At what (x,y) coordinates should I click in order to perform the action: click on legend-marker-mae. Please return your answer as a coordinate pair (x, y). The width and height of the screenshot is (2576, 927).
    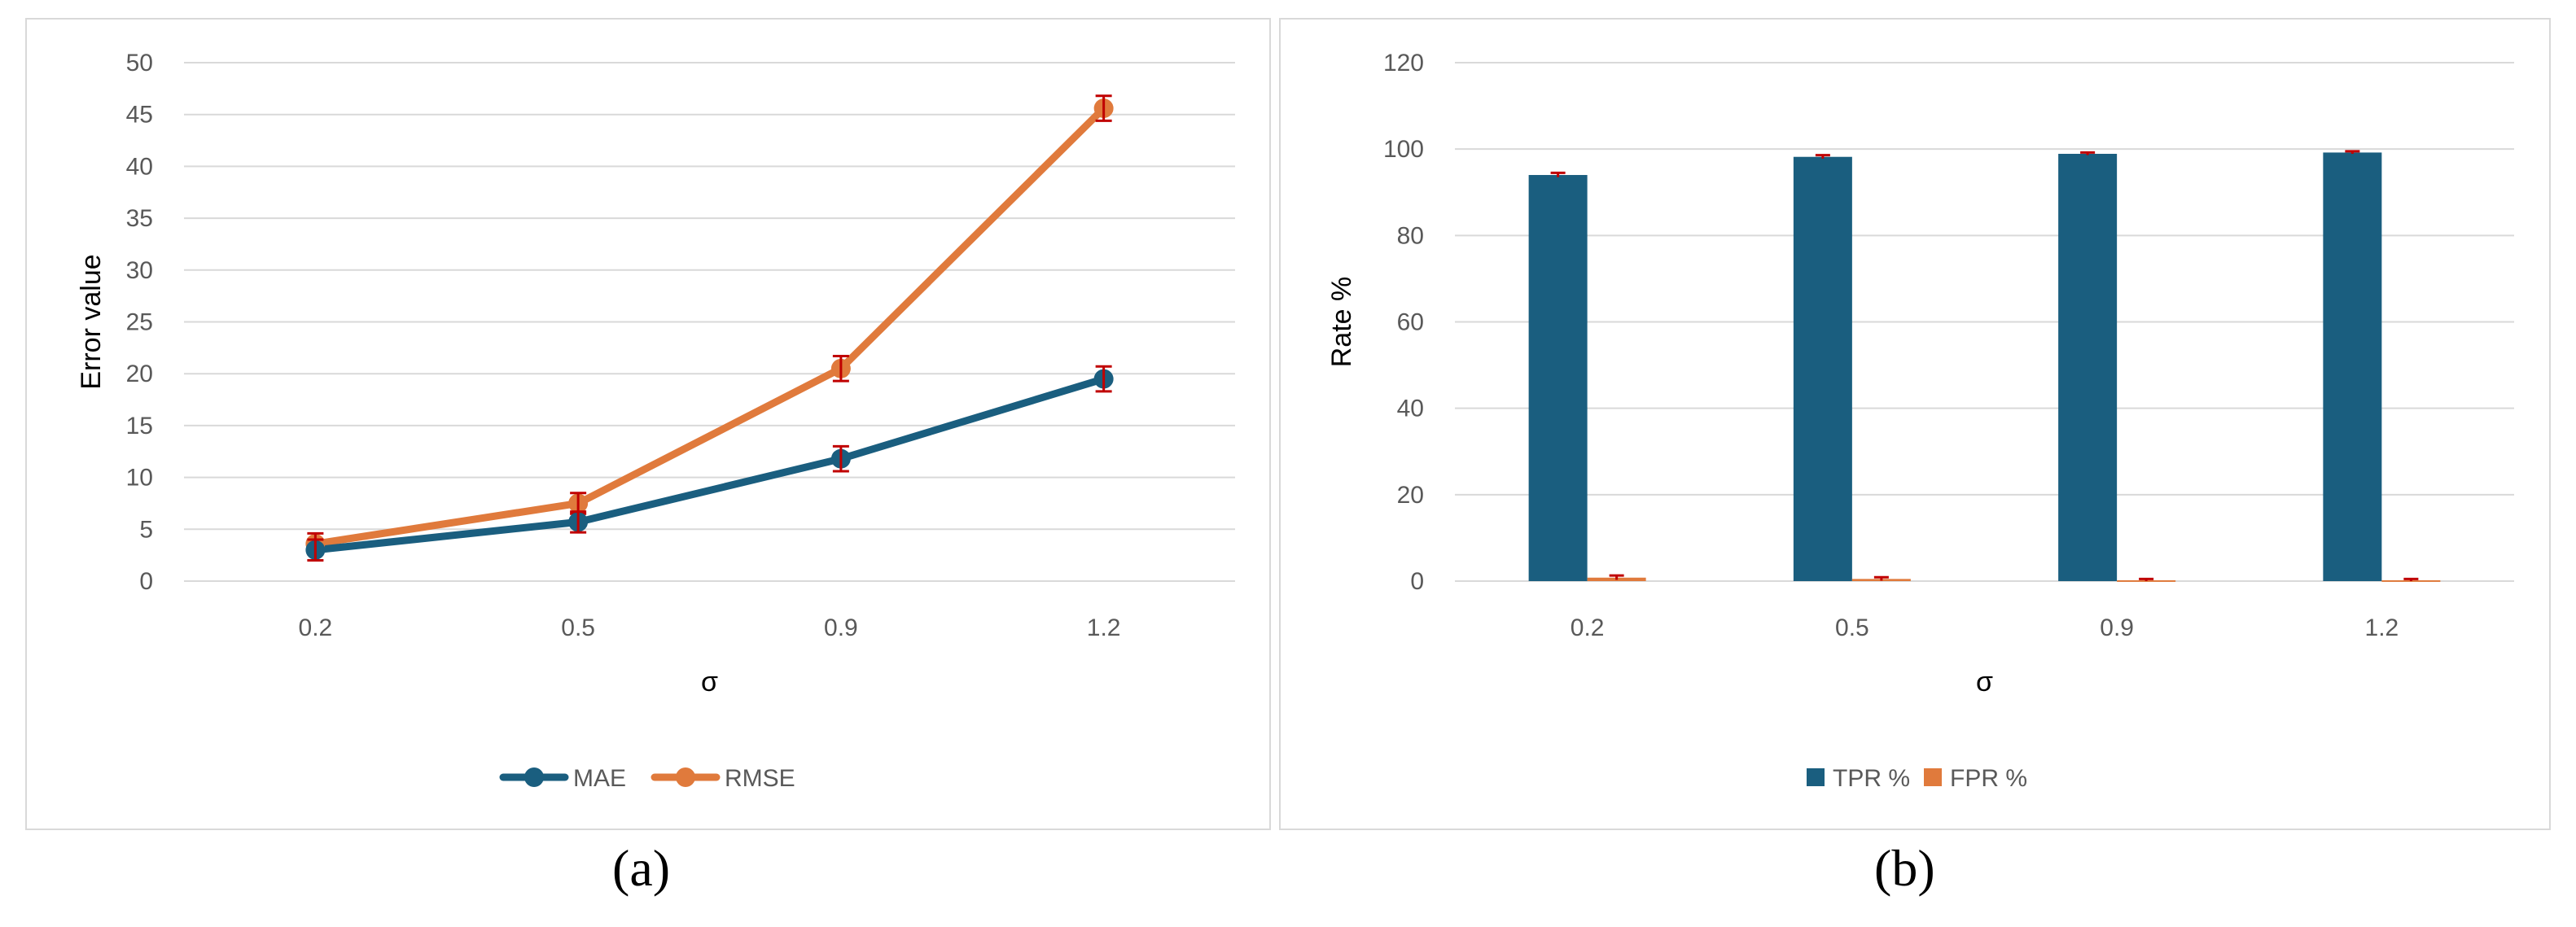
    Looking at the image, I should click on (534, 777).